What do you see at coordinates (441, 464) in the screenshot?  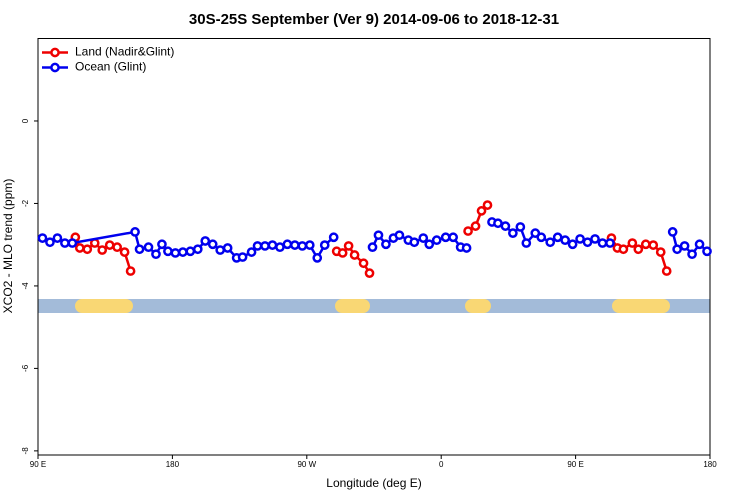 I see `x-tick-label: 0` at bounding box center [441, 464].